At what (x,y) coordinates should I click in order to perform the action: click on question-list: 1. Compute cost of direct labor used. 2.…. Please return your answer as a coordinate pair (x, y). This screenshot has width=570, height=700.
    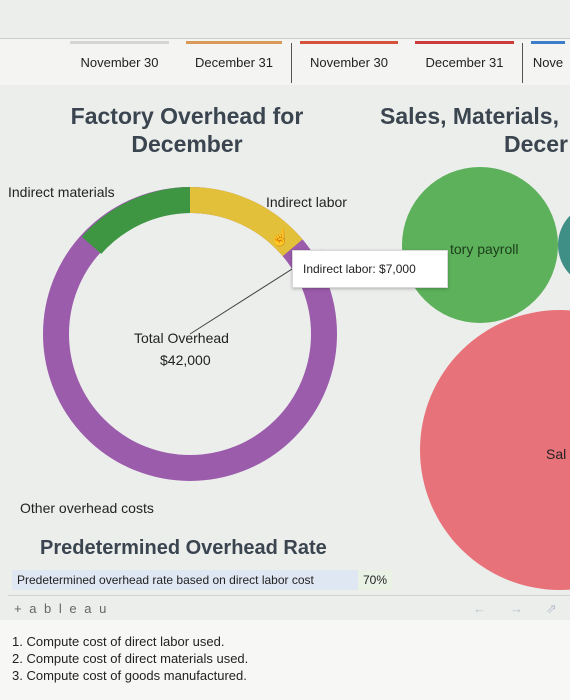
    Looking at the image, I should click on (285, 660).